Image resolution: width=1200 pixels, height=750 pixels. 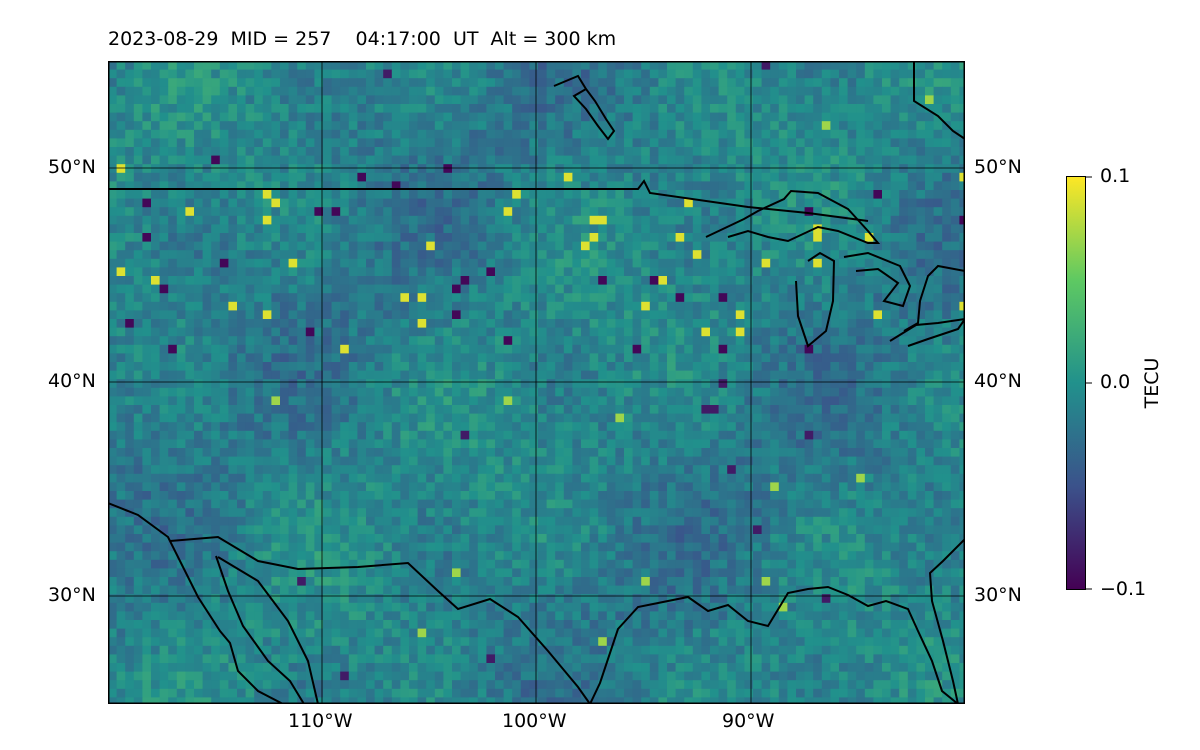 I want to click on lake-huron, so click(x=877, y=279).